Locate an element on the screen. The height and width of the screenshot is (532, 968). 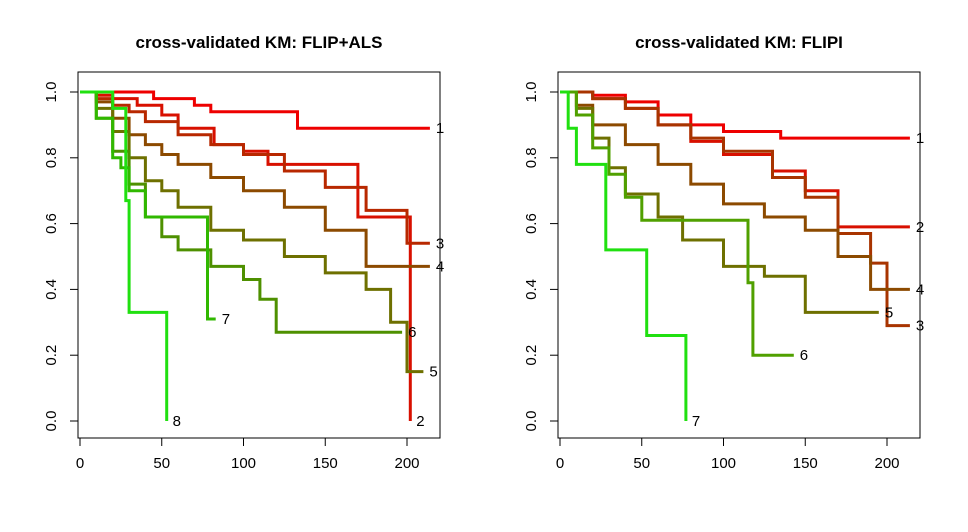
chart-title: cross-validated KM: FLIPI is located at coordinates (739, 42).